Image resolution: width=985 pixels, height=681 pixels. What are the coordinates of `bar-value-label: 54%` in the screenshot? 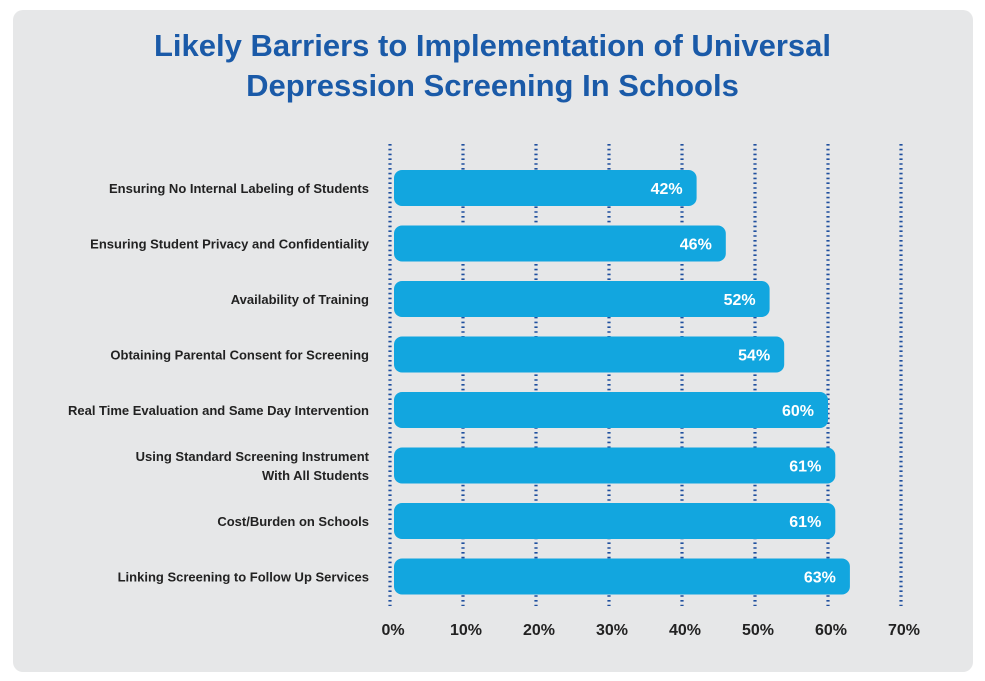 It's located at (754, 356).